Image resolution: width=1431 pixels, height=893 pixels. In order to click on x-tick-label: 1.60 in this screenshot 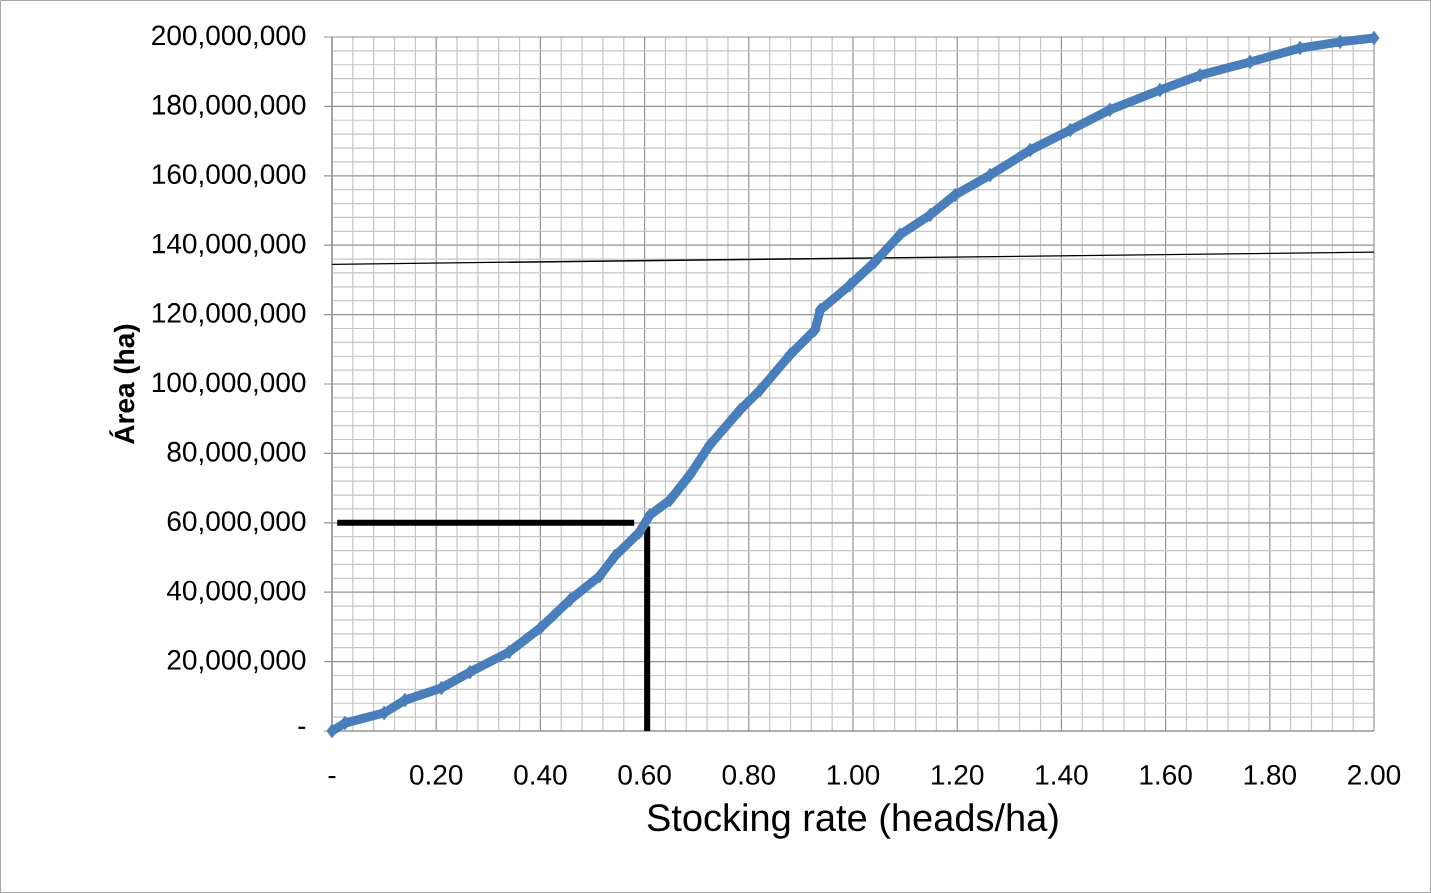, I will do `click(1166, 774)`.